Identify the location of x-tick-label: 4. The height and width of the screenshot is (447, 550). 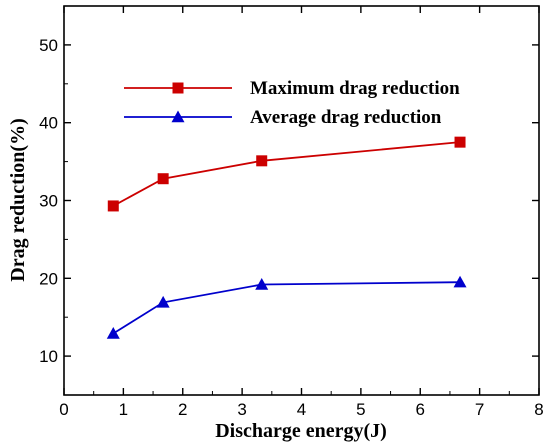
(301, 409).